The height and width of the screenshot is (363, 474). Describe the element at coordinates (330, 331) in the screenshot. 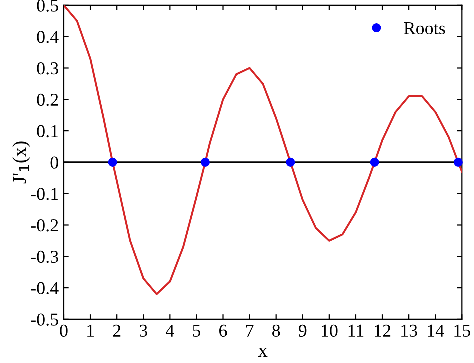

I see `x-tick-label: 10` at that location.